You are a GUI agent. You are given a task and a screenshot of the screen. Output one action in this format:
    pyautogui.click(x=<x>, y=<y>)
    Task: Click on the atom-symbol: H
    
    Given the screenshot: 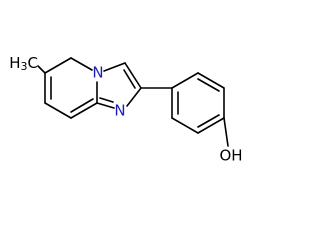 What is the action you would take?
    pyautogui.click(x=14, y=63)
    